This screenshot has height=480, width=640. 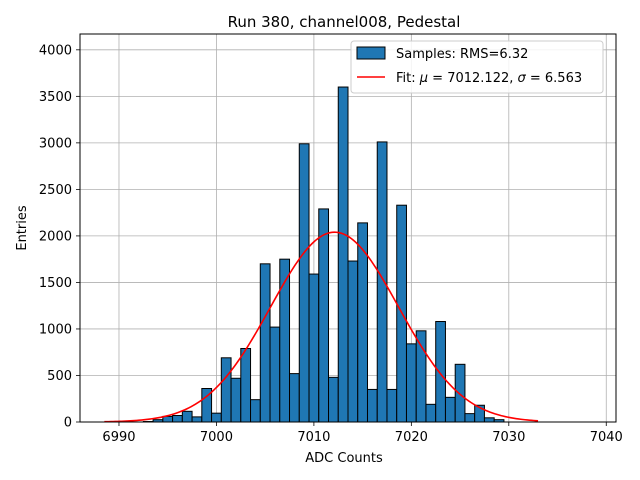 I want to click on legend-box, so click(x=477, y=67).